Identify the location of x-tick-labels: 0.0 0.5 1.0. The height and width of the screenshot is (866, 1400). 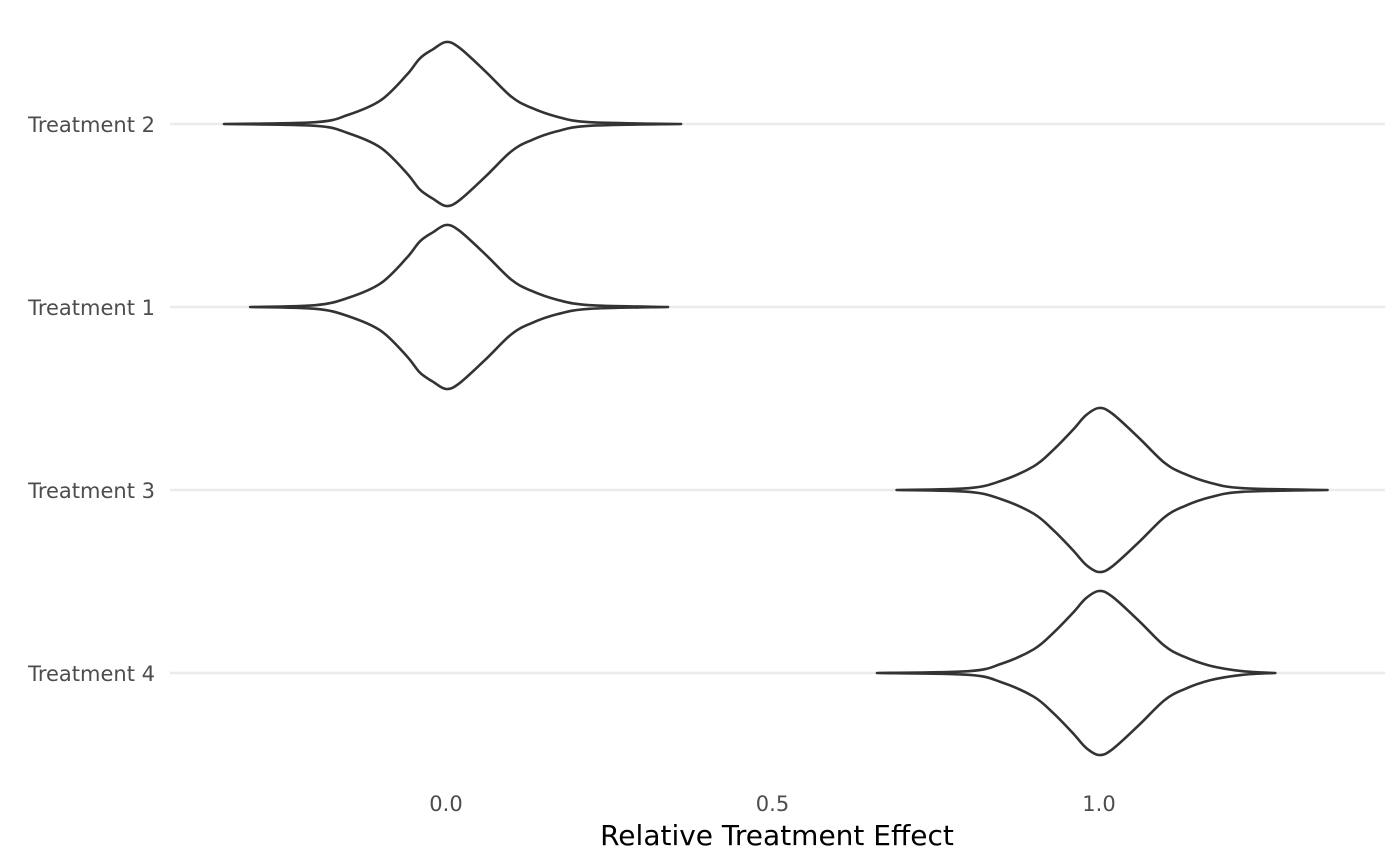
(772, 804).